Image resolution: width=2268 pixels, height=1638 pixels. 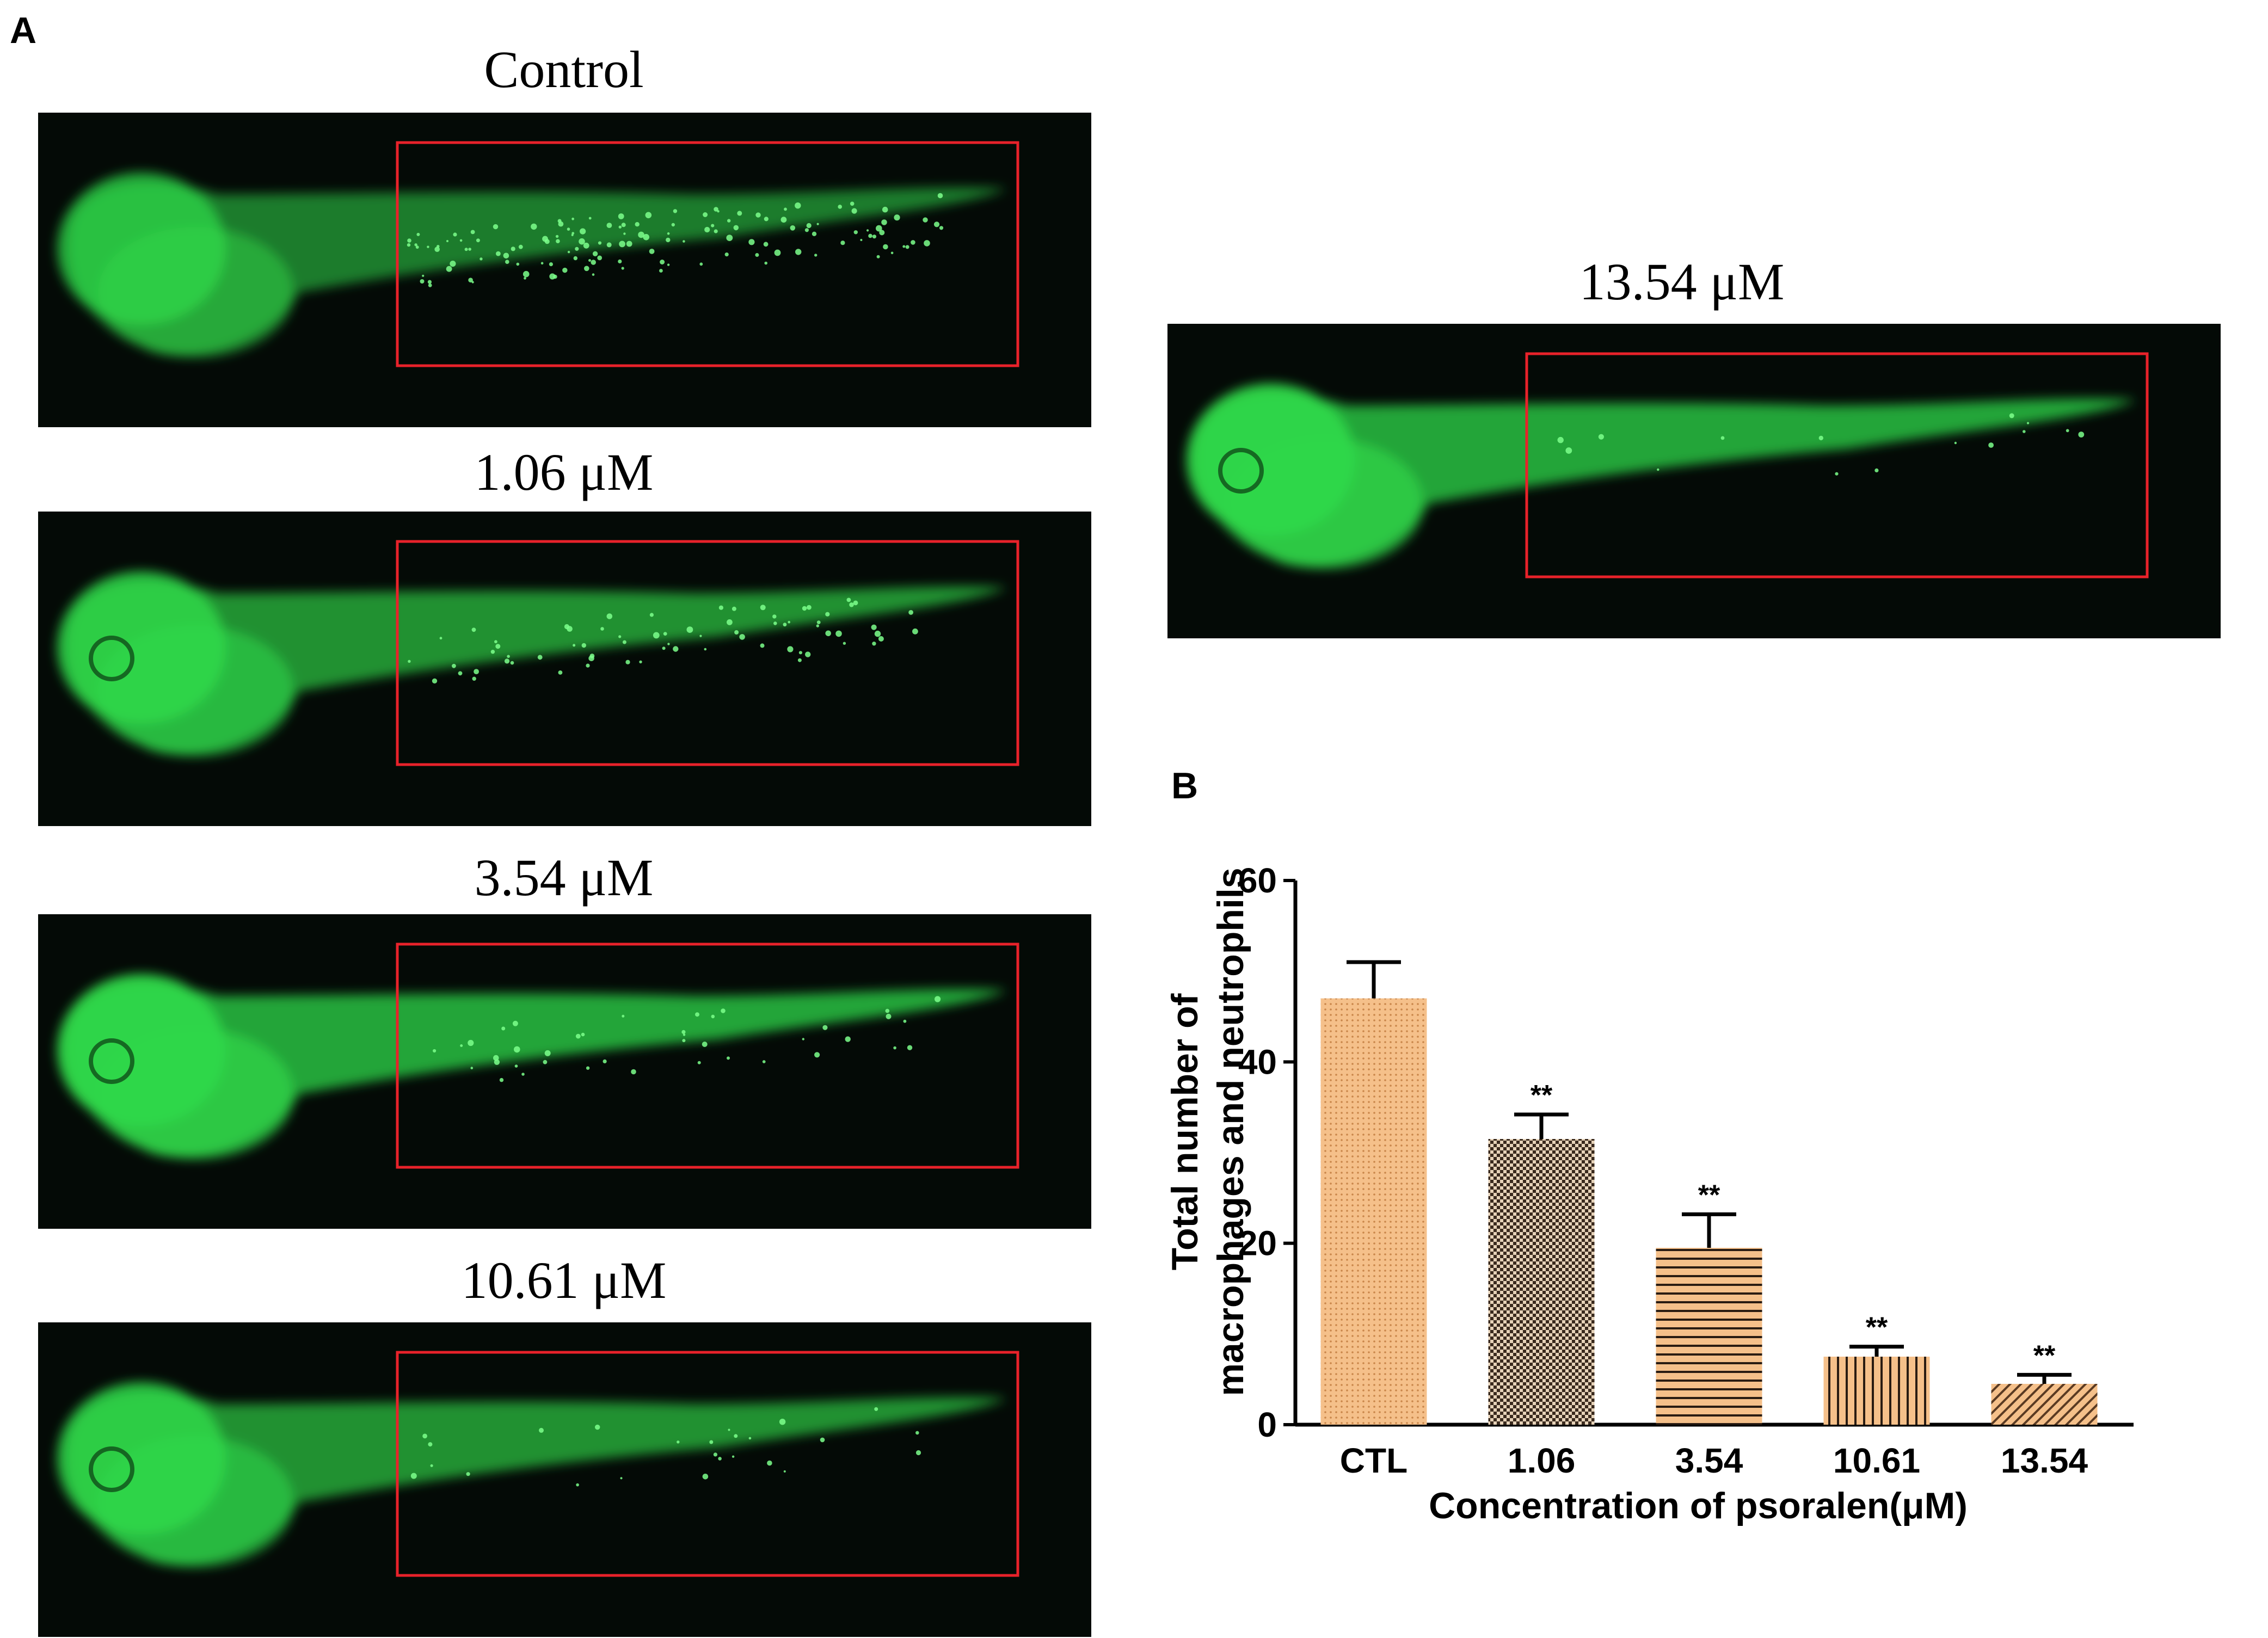 What do you see at coordinates (1257, 1061) in the screenshot?
I see `y-tick-label: 40` at bounding box center [1257, 1061].